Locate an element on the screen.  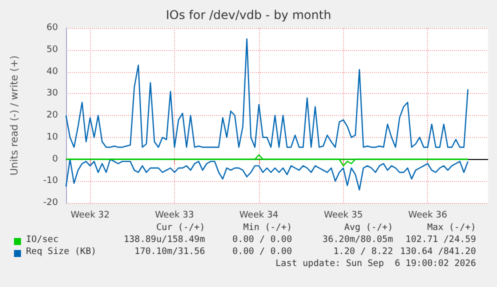
text: Avg (-/+) is located at coordinates (368, 228).